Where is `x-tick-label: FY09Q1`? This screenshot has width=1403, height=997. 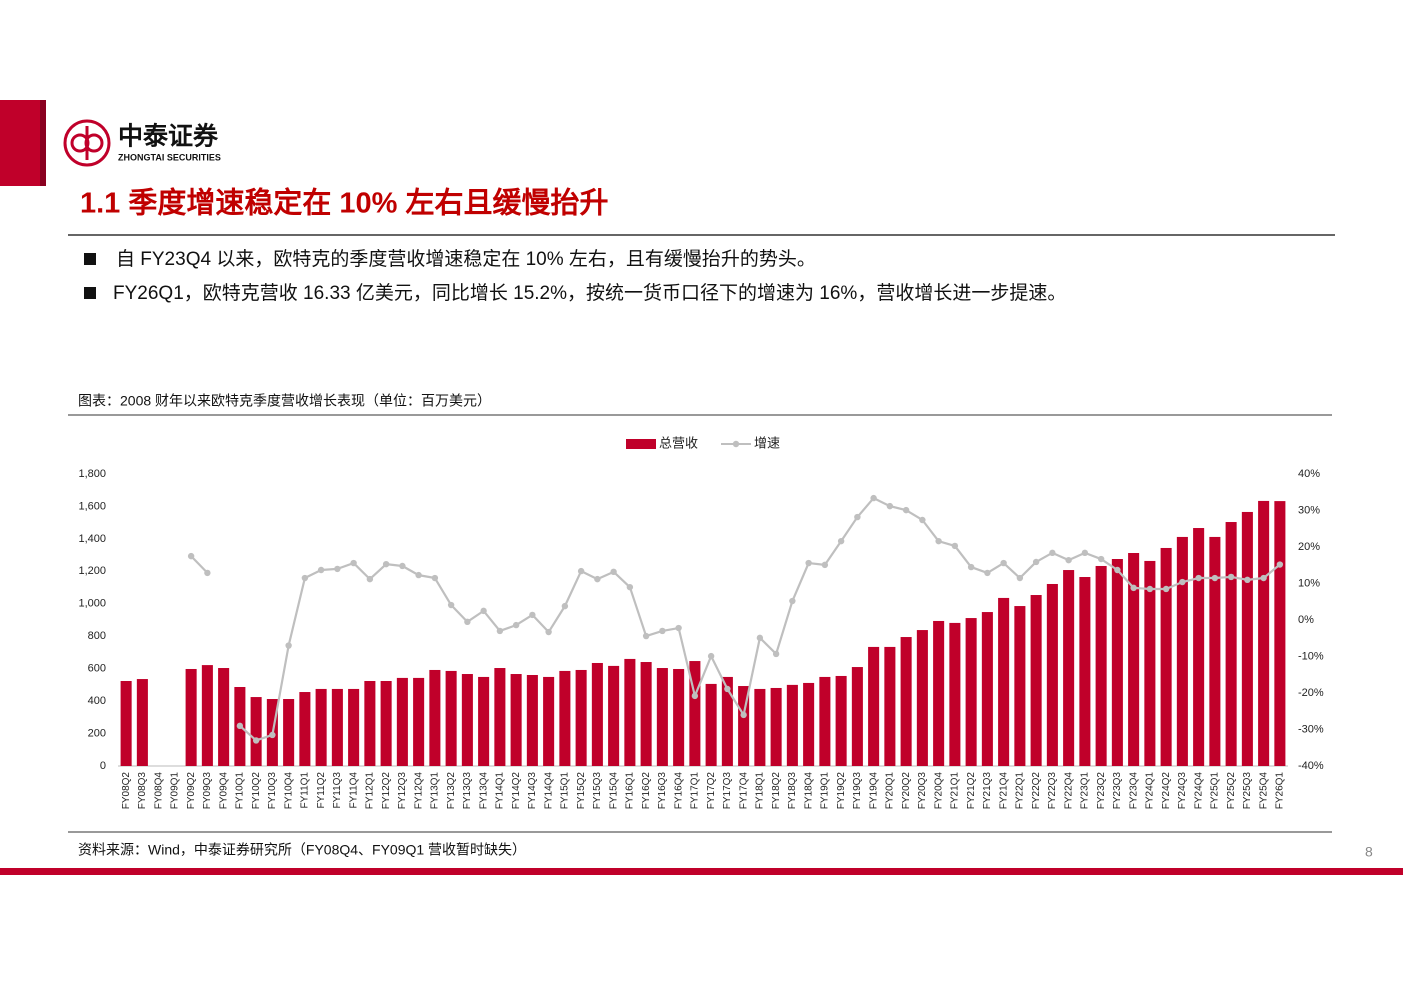 x-tick-label: FY09Q1 is located at coordinates (175, 791).